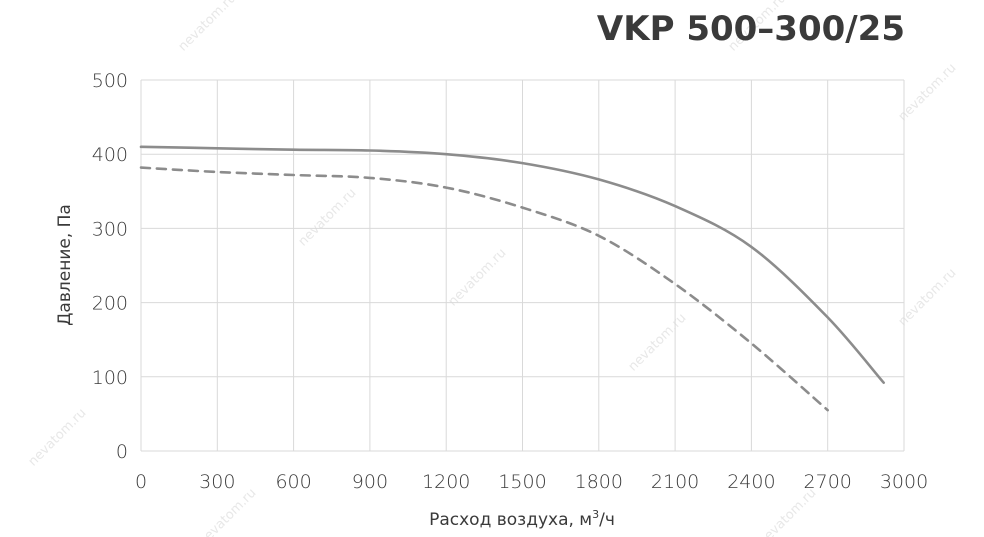 This screenshot has height=537, width=984. I want to click on x-tick-label-5: 1500, so click(522, 482).